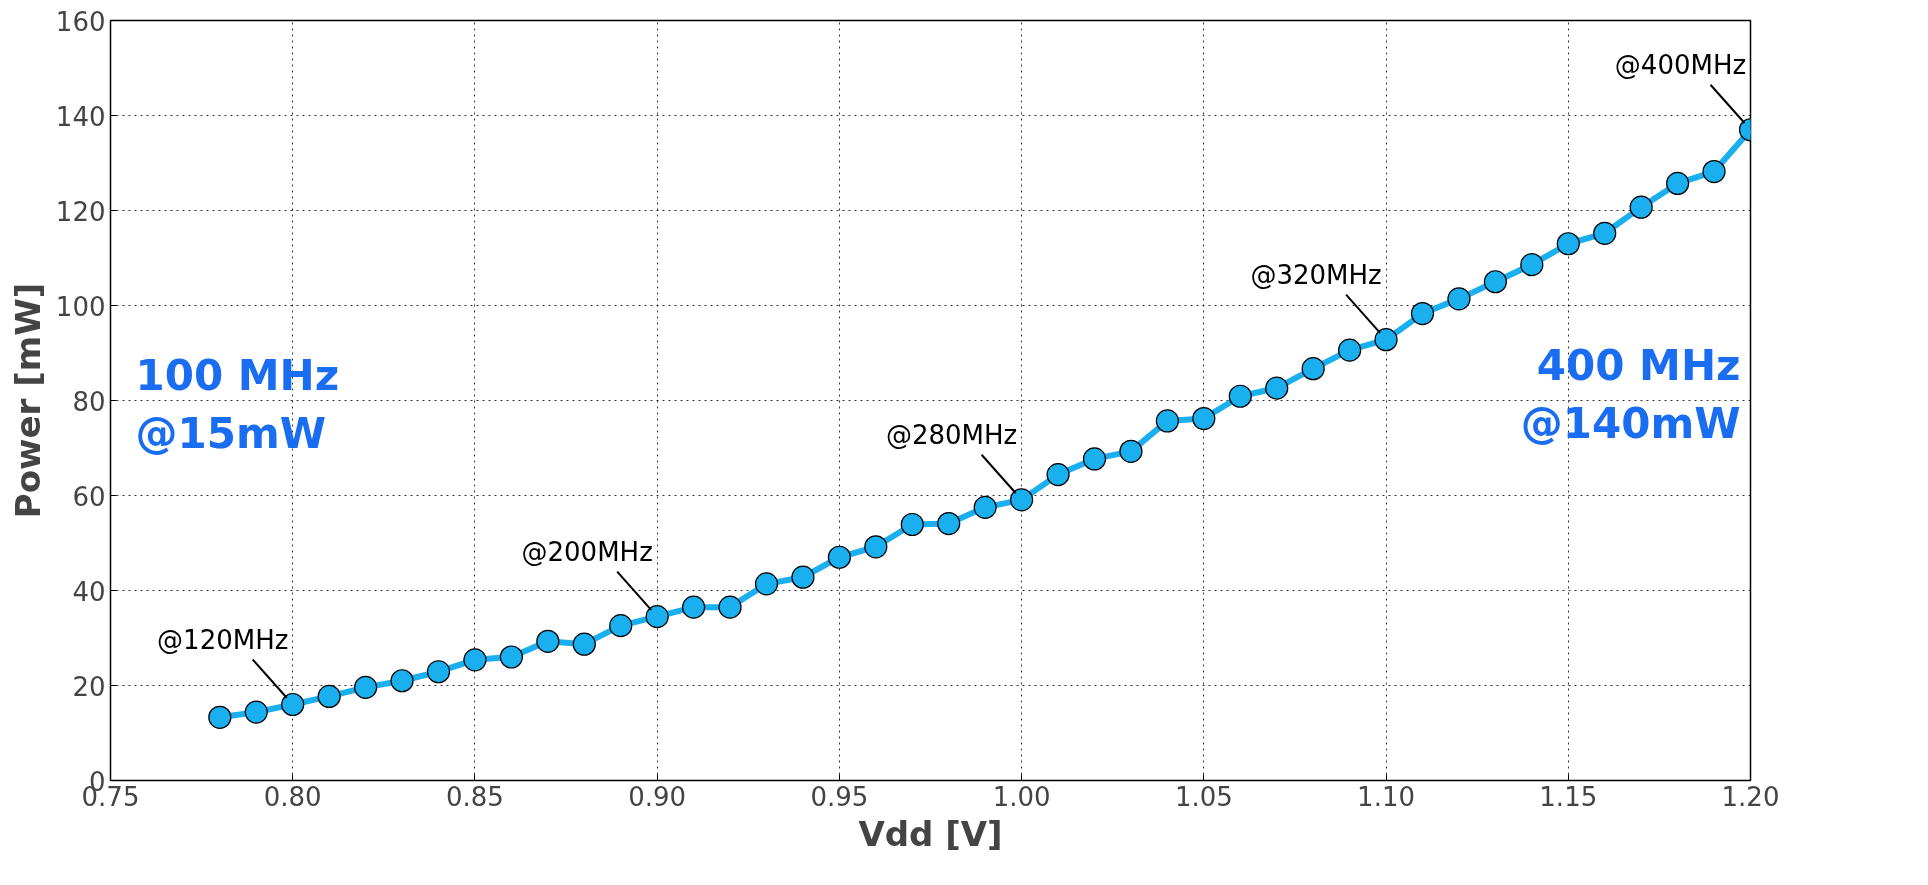  I want to click on x-axis-title: Vdd [V], so click(930, 833).